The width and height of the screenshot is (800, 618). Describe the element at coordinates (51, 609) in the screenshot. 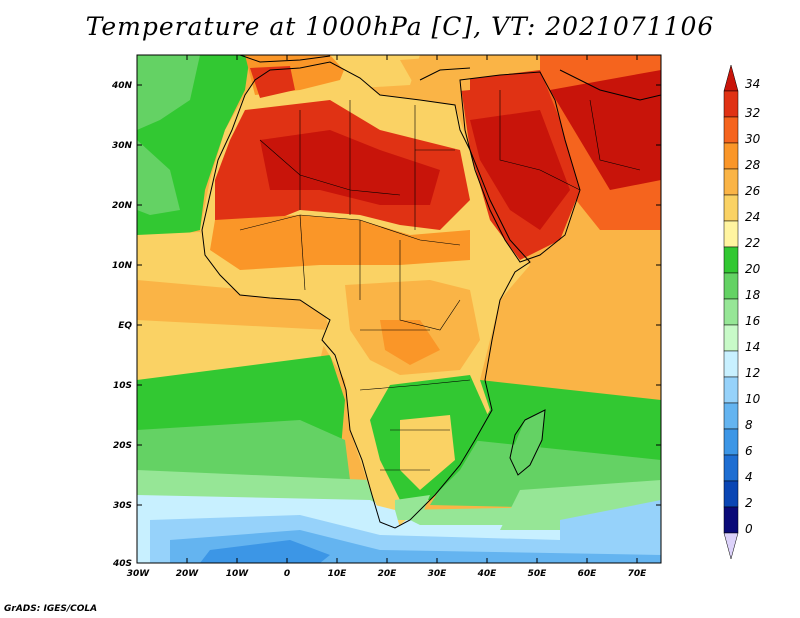

I see `credit-text: GrADS: IGES/COLA` at that location.